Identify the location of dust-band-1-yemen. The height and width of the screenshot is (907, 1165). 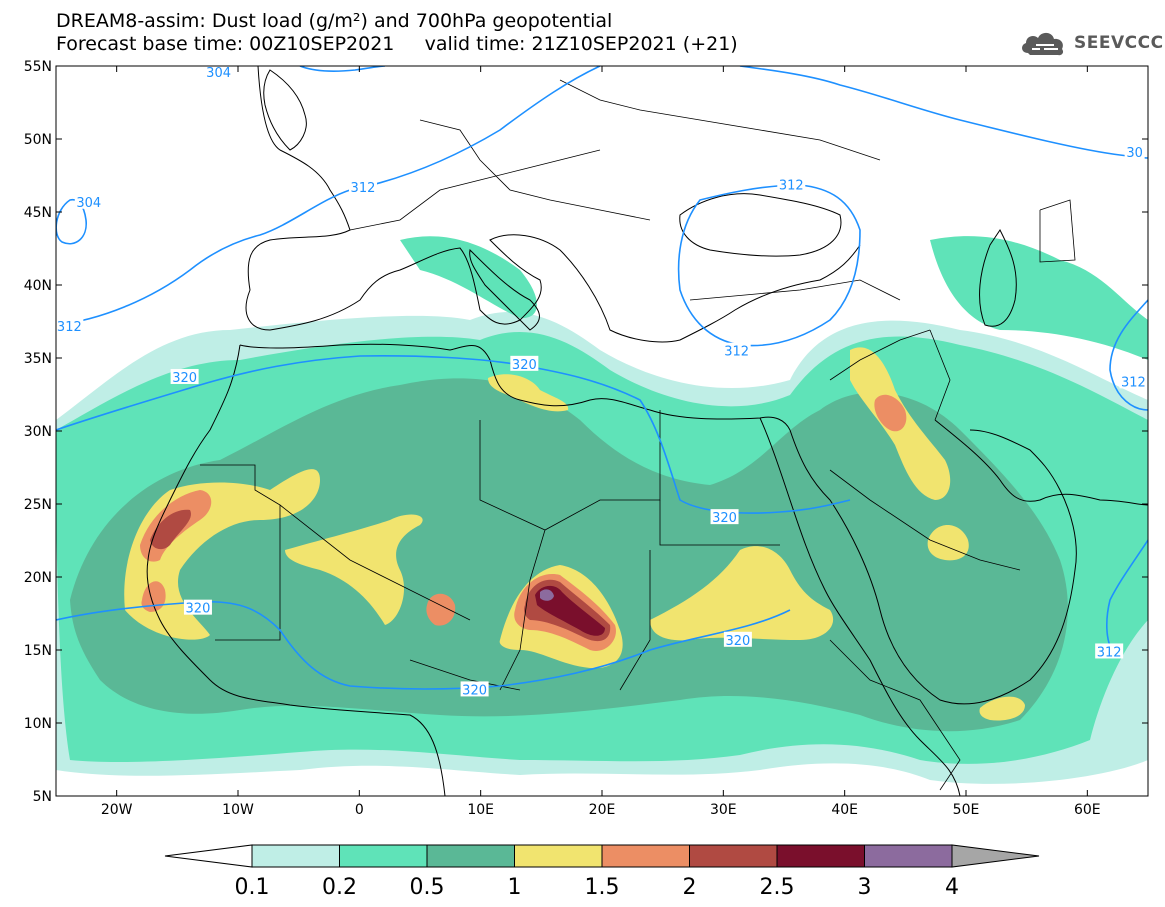
(1002, 708).